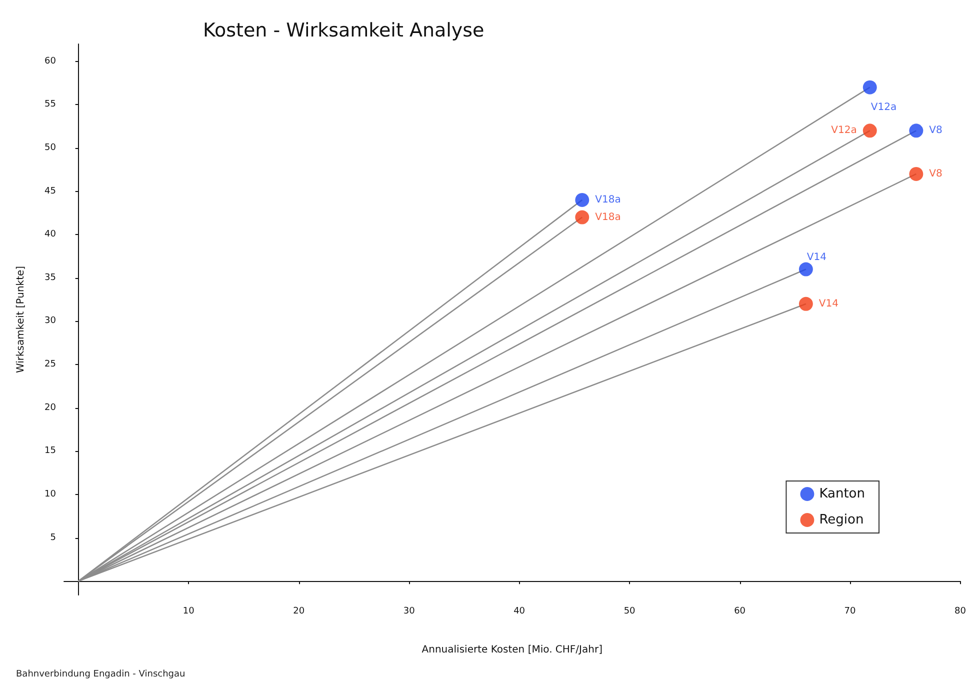 The height and width of the screenshot is (691, 977). I want to click on legend-label: Region, so click(841, 520).